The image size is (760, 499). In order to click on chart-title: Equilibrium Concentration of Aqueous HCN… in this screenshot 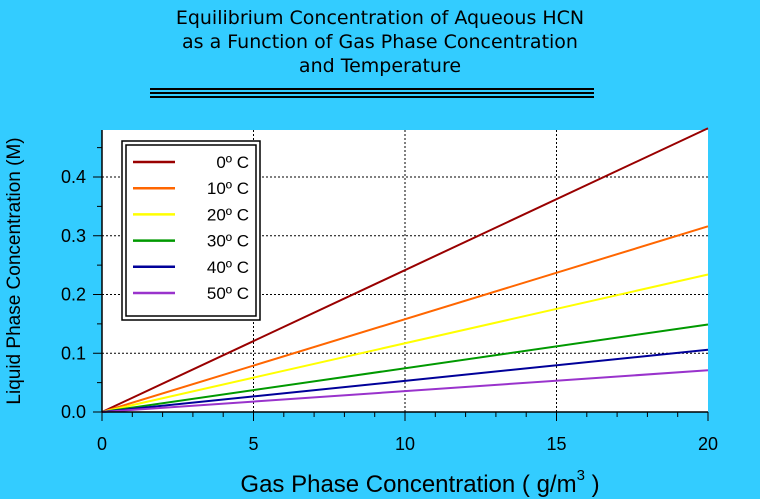, I will do `click(380, 42)`.